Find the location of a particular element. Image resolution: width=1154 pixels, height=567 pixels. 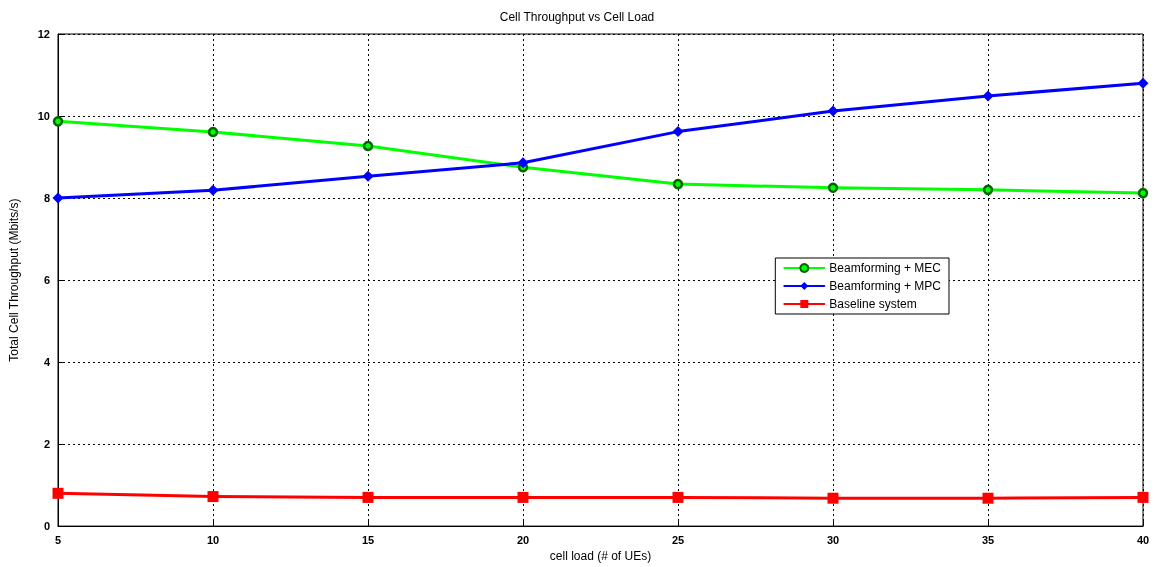

x-tick-label: 35 is located at coordinates (988, 539).